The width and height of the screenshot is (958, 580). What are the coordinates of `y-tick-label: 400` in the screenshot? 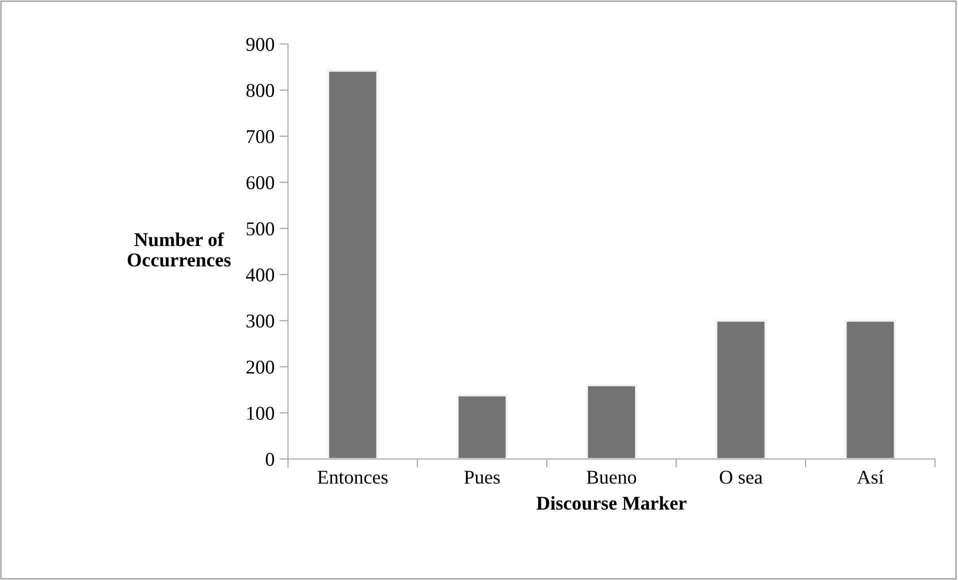 It's located at (260, 275).